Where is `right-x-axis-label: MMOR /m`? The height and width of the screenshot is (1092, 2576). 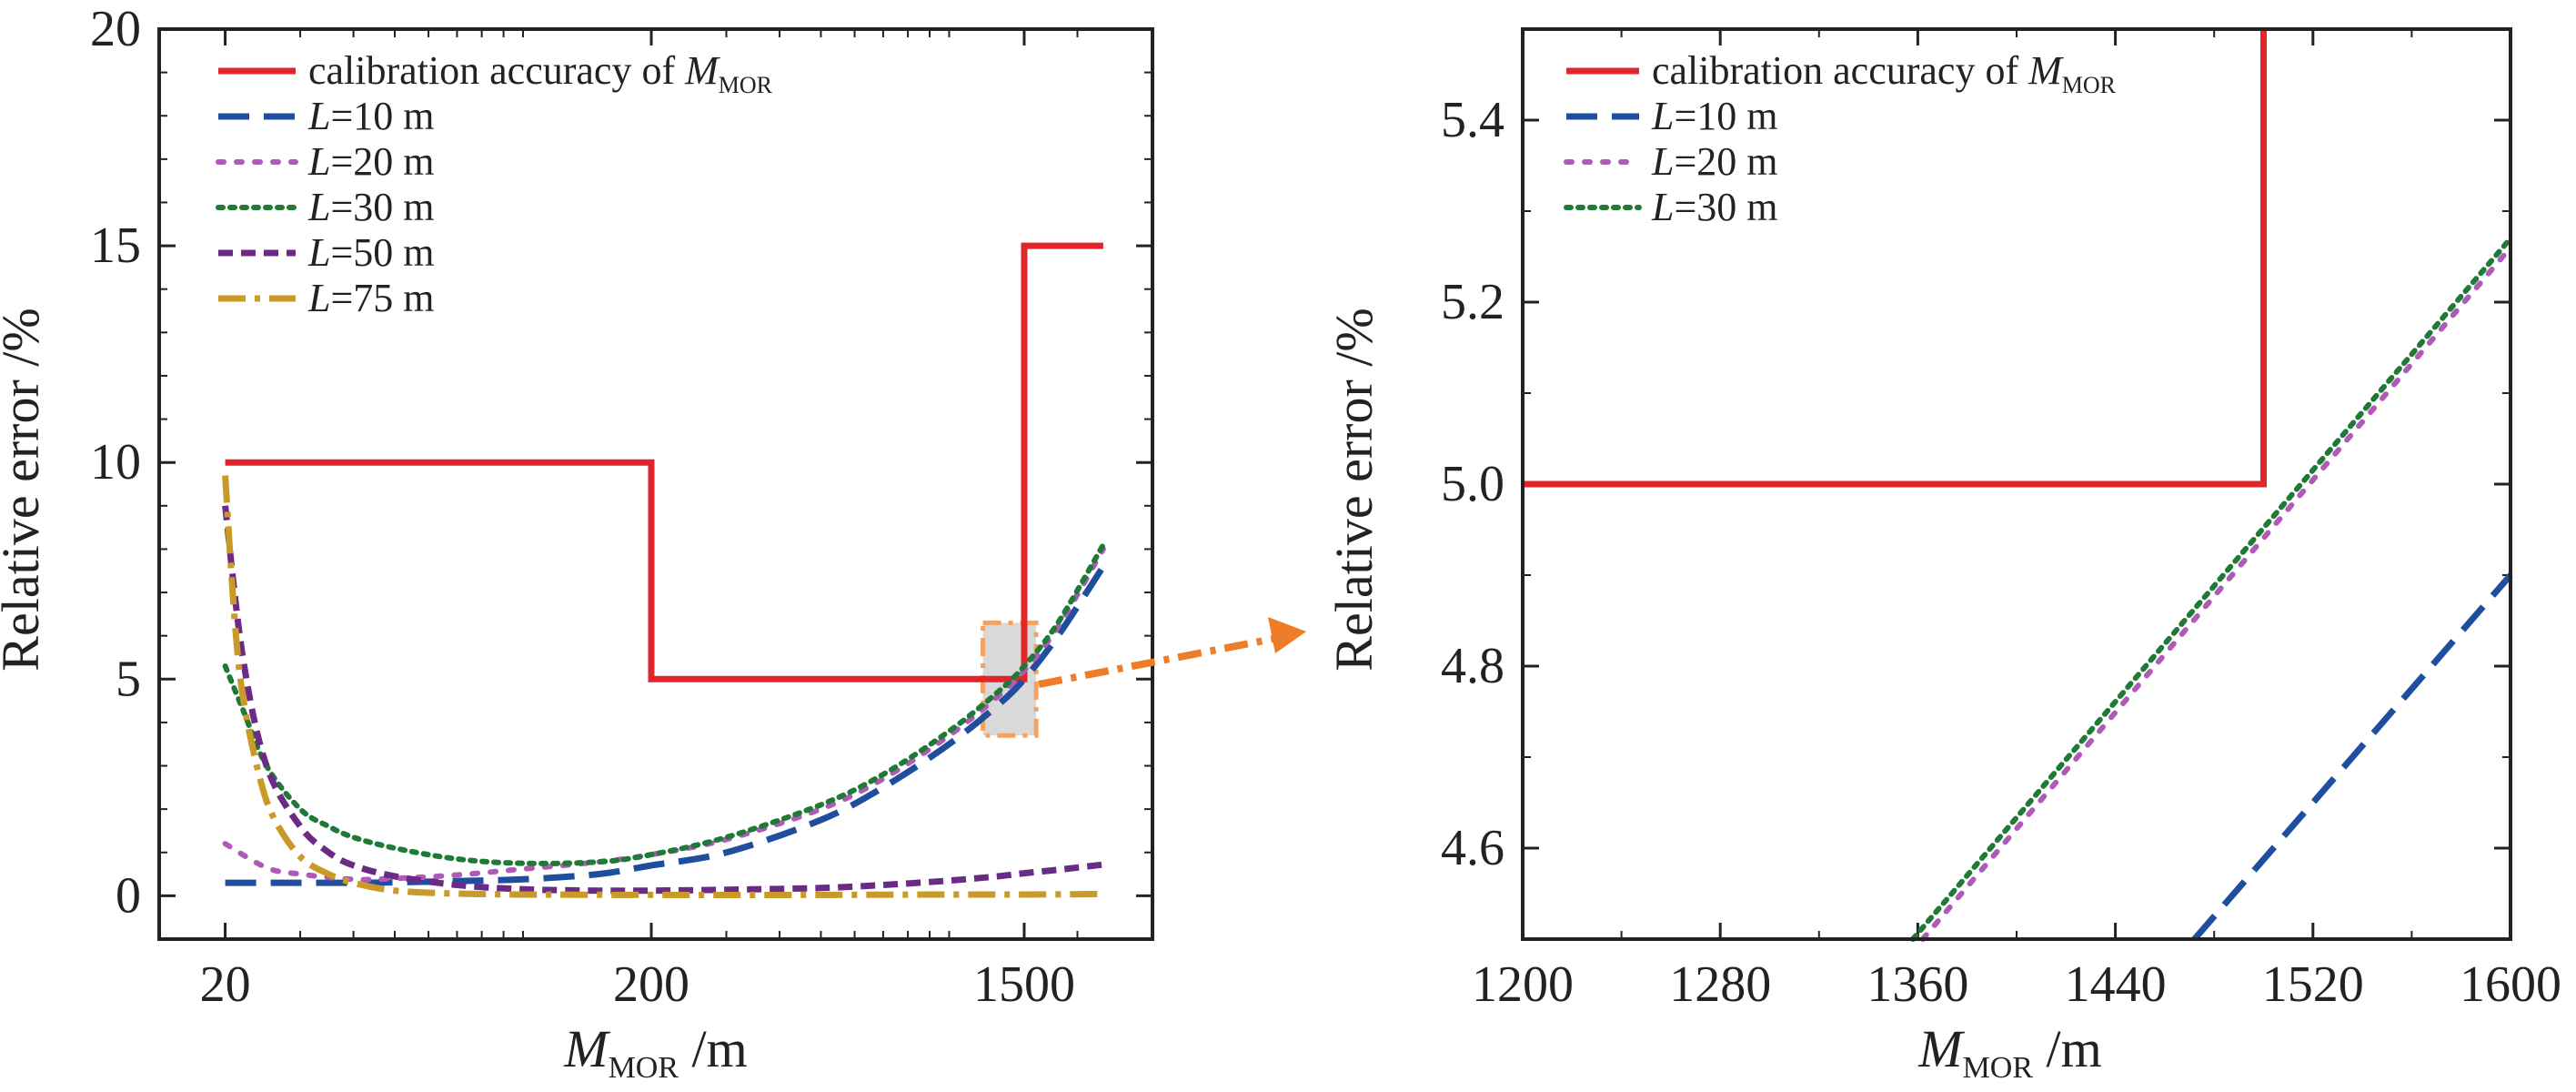 right-x-axis-label: MMOR /m is located at coordinates (2009, 1052).